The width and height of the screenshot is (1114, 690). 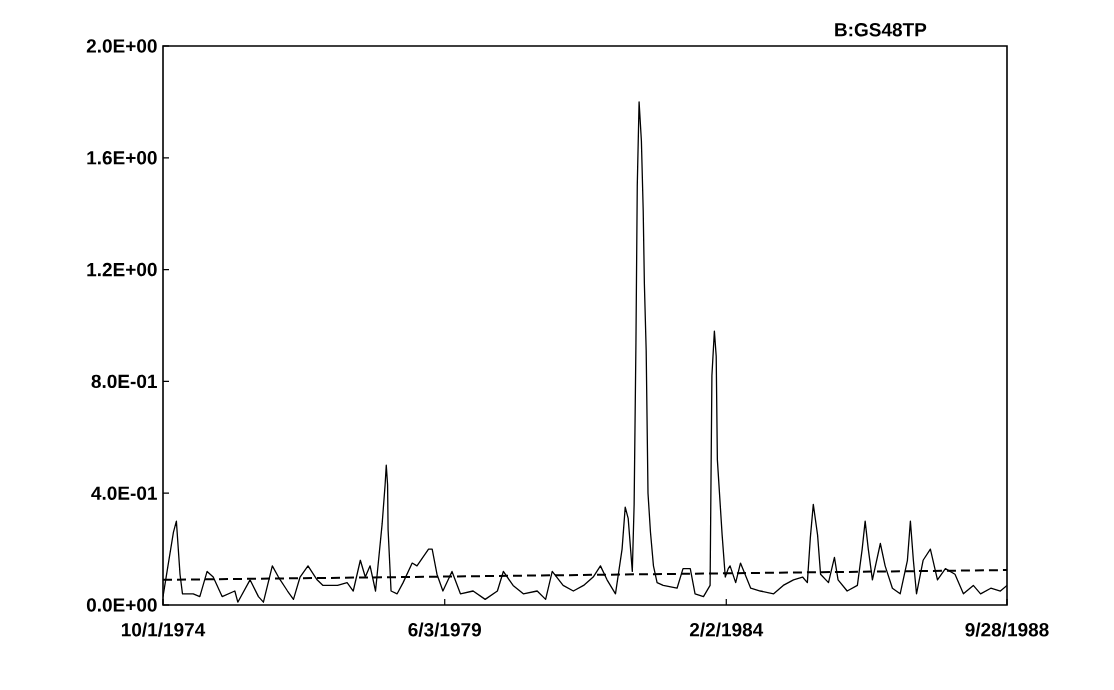 I want to click on x-tick-label: 10/1/1974, so click(x=163, y=629).